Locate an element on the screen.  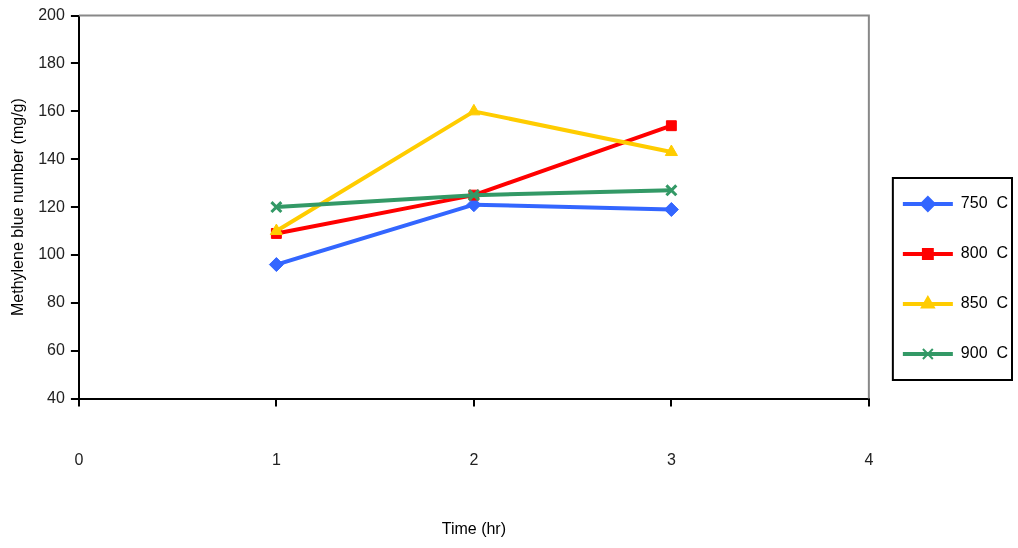
y-tick-label: 140 is located at coordinates (51, 158).